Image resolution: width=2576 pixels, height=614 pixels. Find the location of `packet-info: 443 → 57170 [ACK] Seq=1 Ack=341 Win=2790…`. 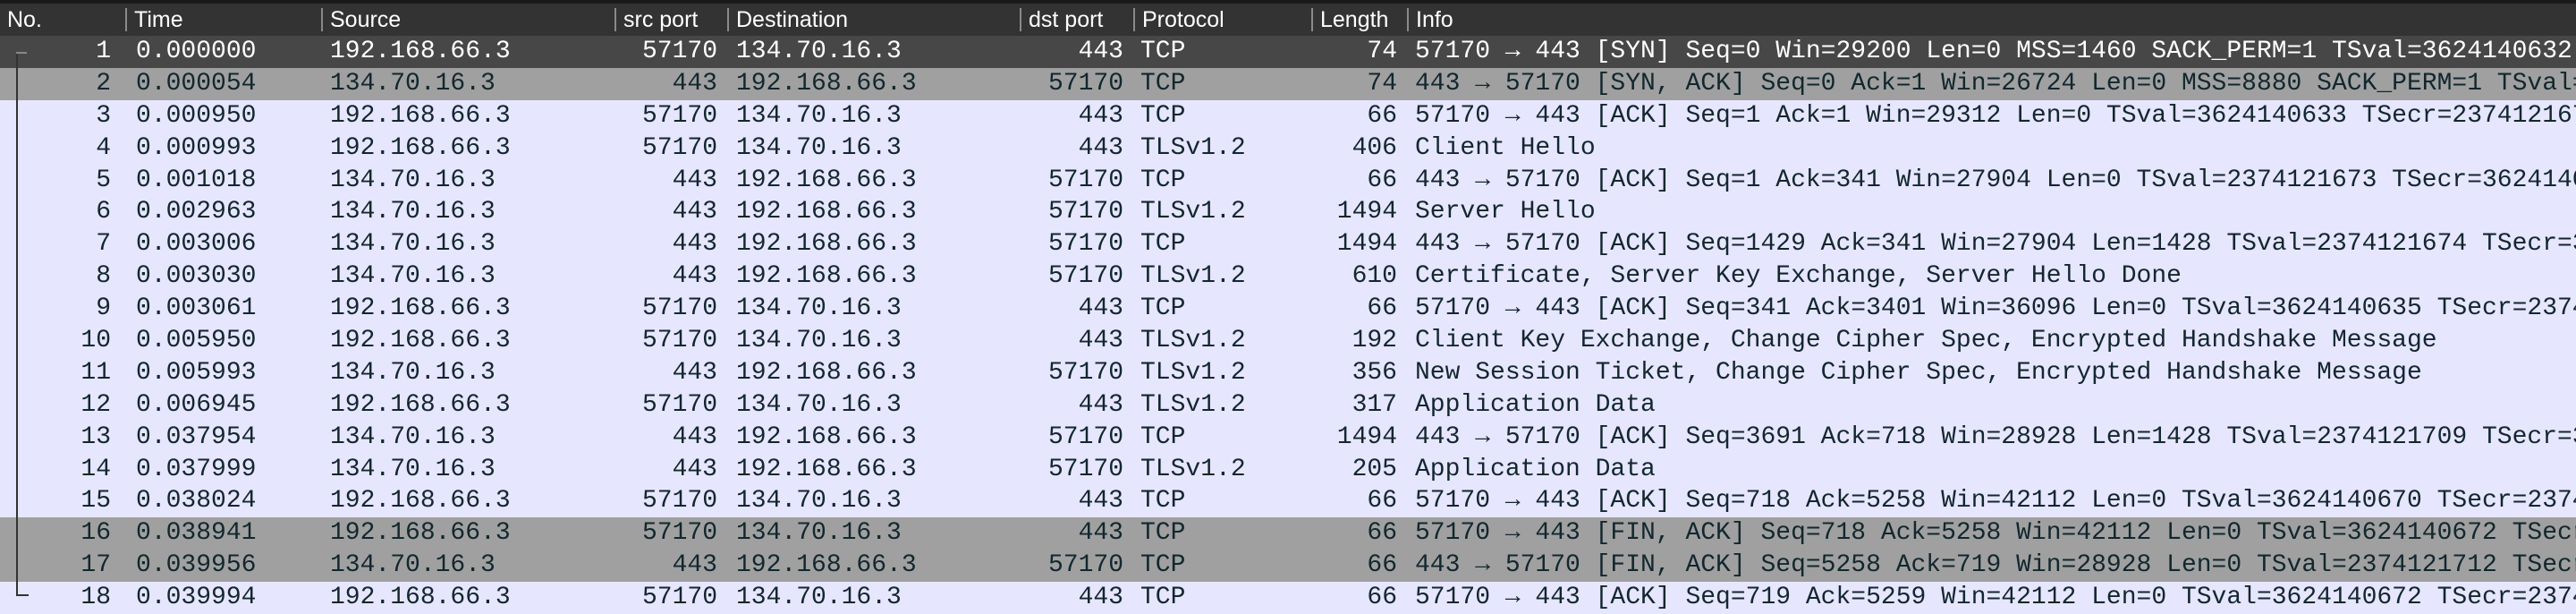

packet-info: 443 → 57170 [ACK] Seq=1 Ack=341 Win=2790… is located at coordinates (1995, 180).